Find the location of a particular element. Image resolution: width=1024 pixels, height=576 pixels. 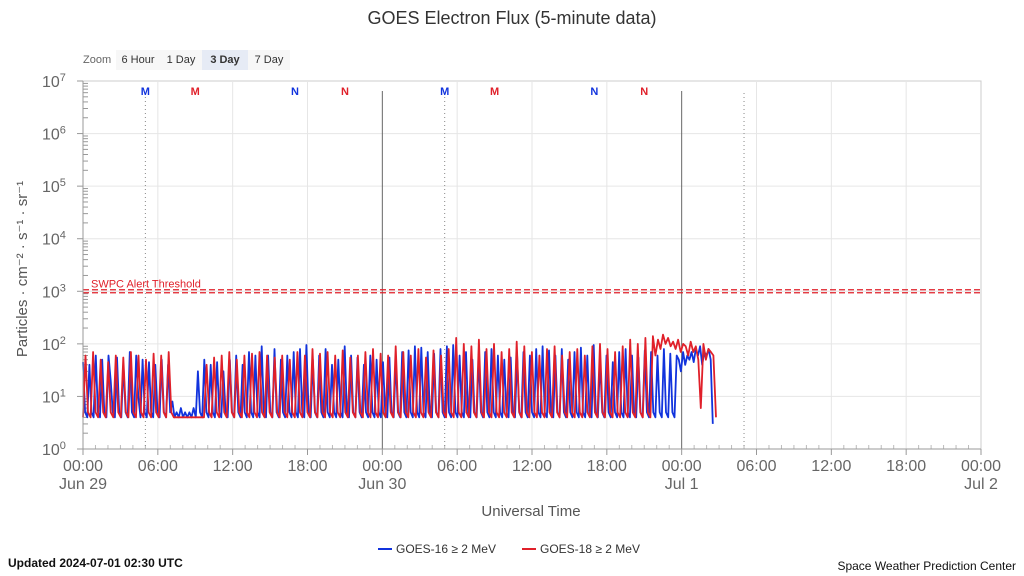

zoom-button-label: 1 Day is located at coordinates (181, 60).